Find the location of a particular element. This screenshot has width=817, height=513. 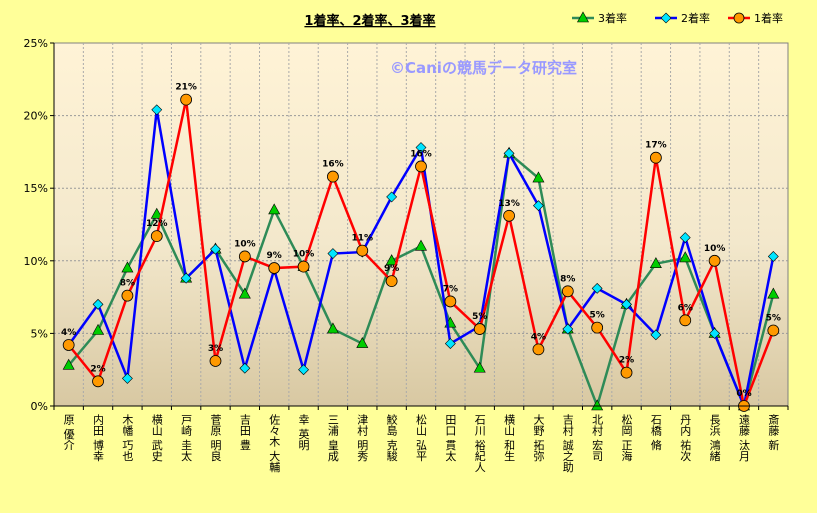

x-tick-label: 松岡 正海 is located at coordinates (626, 437).